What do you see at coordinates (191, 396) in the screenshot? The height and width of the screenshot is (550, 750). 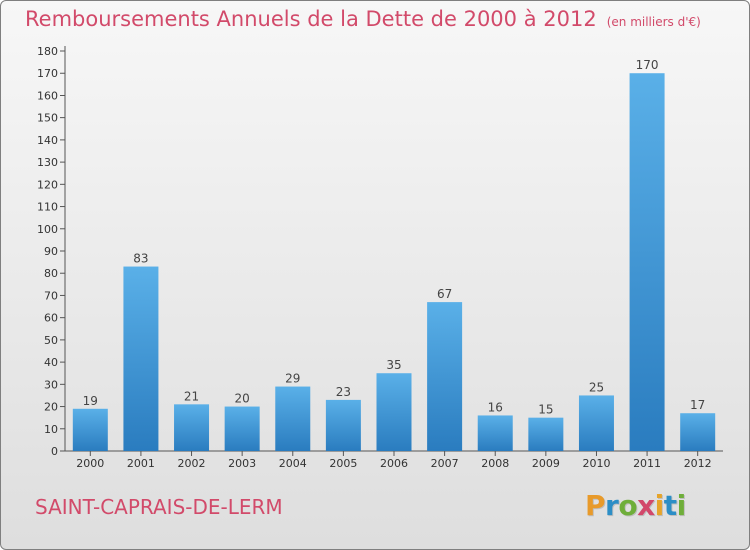 I see `data-label: 21` at bounding box center [191, 396].